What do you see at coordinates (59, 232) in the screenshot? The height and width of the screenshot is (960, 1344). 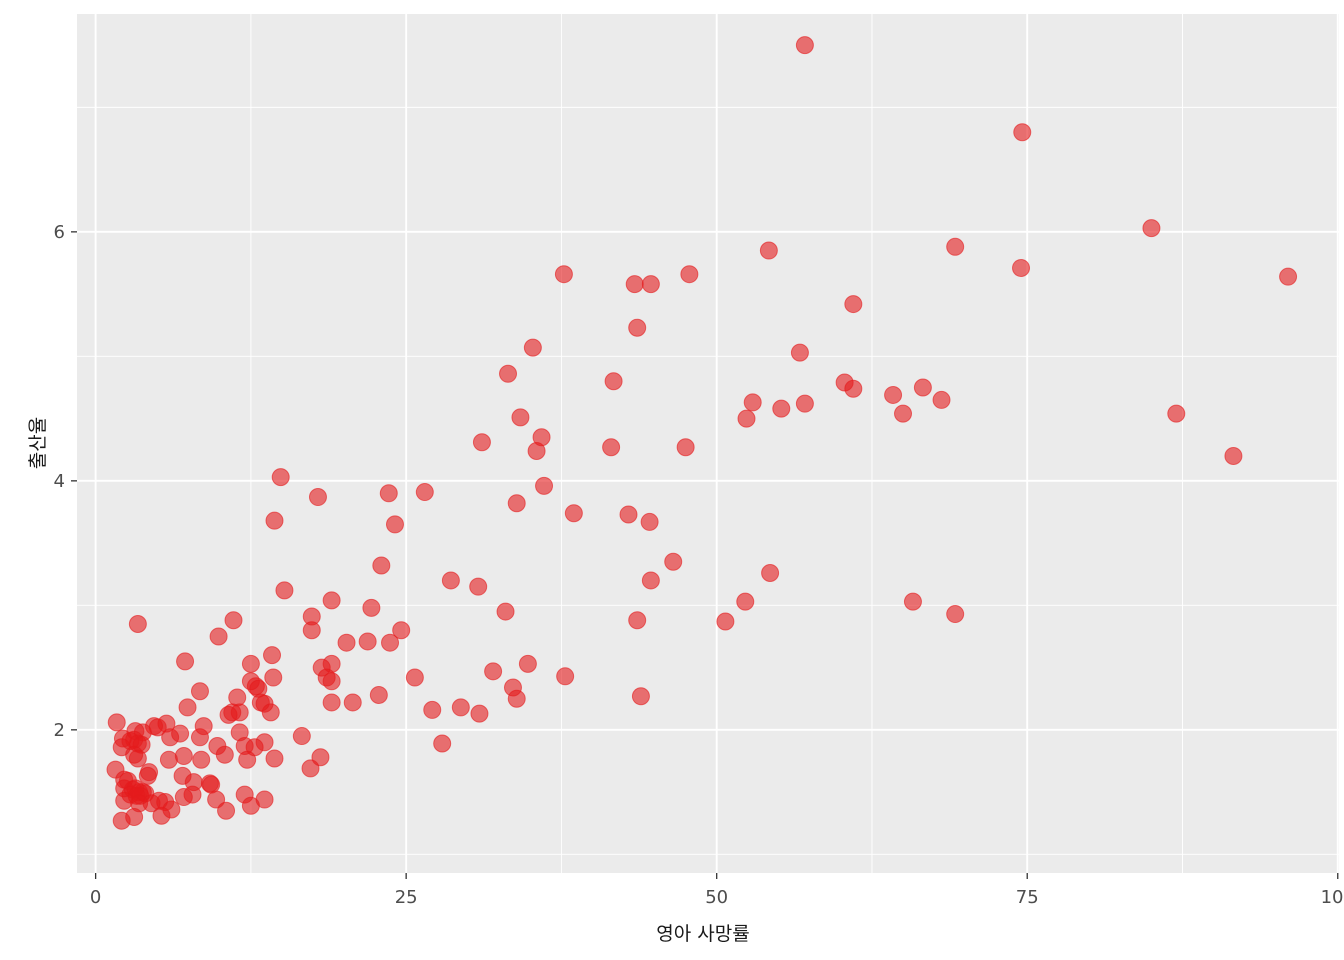 I see `y-tick-label: 6` at bounding box center [59, 232].